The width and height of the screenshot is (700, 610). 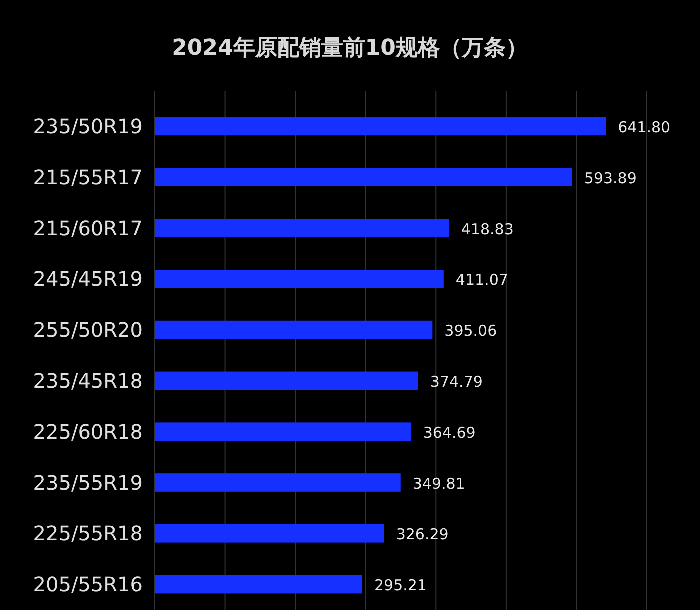 What do you see at coordinates (88, 584) in the screenshot?
I see `y-tick-label: 205/55R16` at bounding box center [88, 584].